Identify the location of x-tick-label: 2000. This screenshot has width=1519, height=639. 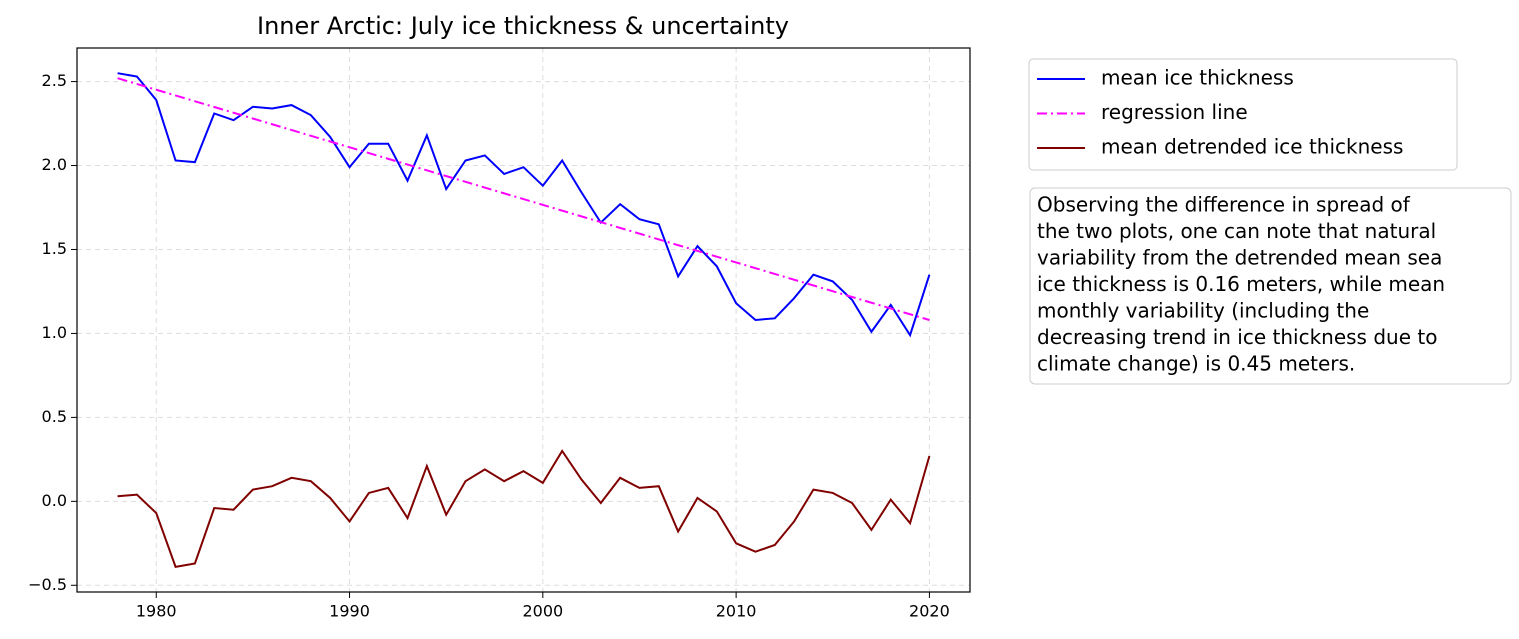
(542, 611).